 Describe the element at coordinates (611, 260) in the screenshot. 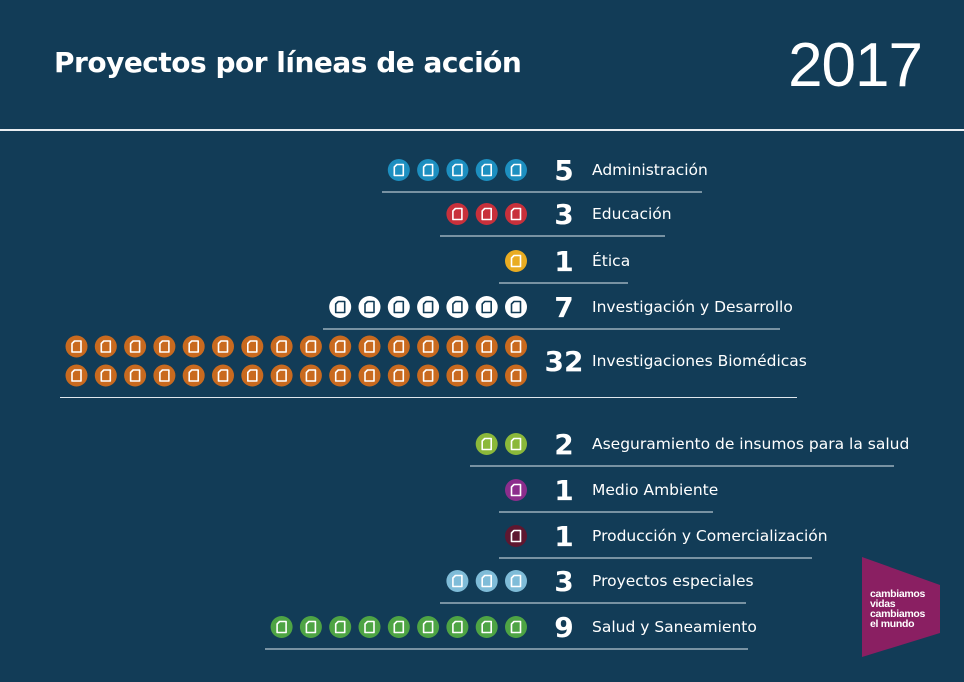

I see `category-label-3: Ética` at that location.